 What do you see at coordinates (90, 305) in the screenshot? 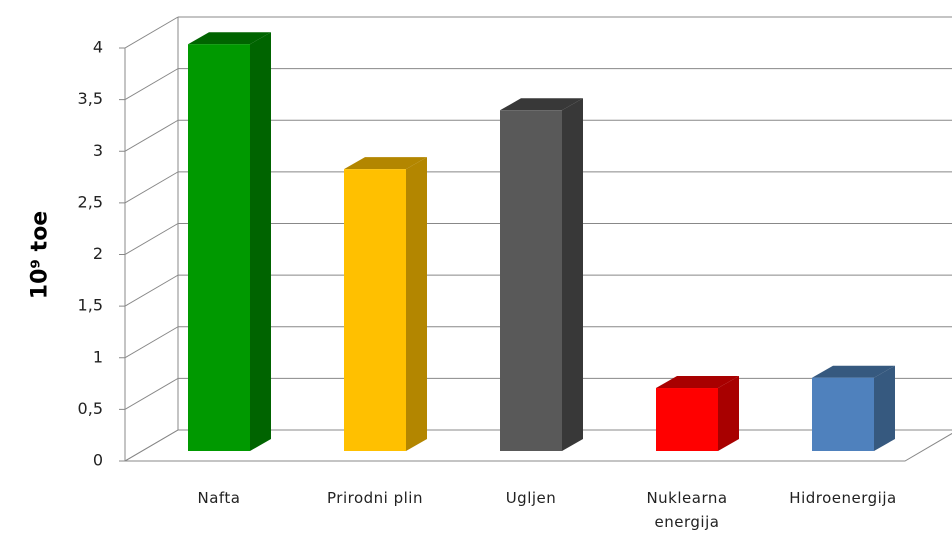
I see `y-tick-label: 1,5` at bounding box center [90, 305].